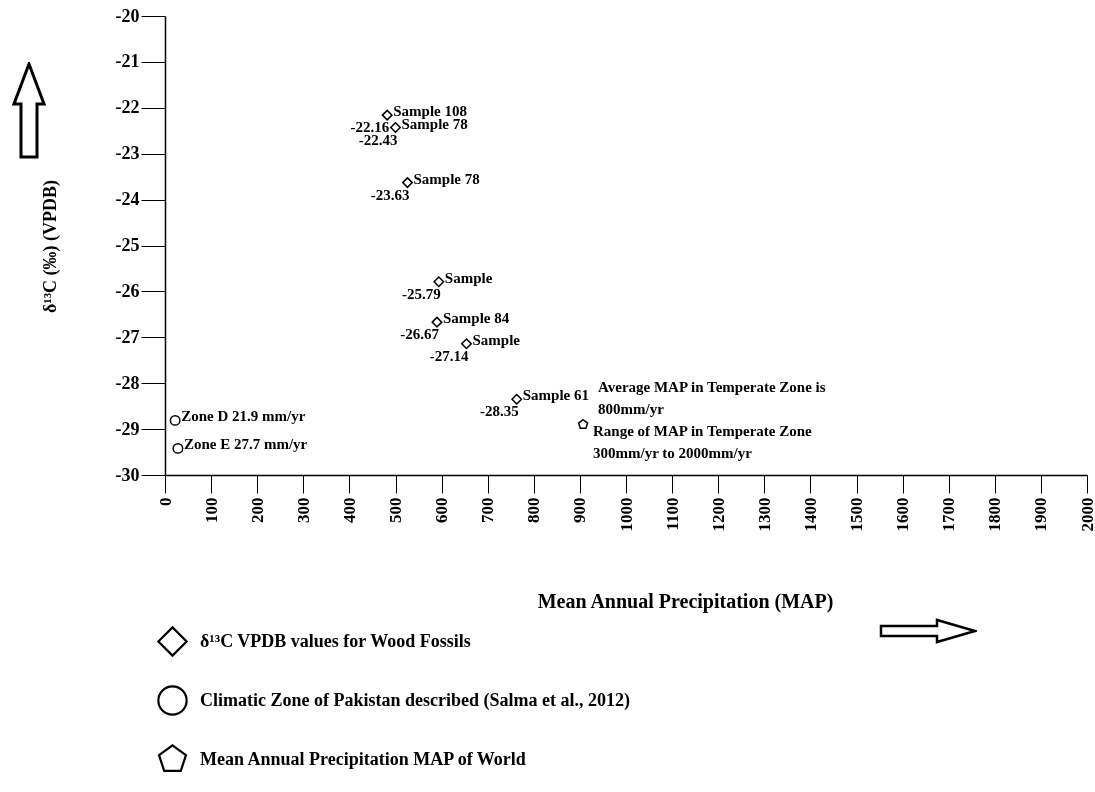 This screenshot has height=792, width=1095. What do you see at coordinates (127, 336) in the screenshot?
I see `y-tick-label: -27` at bounding box center [127, 336].